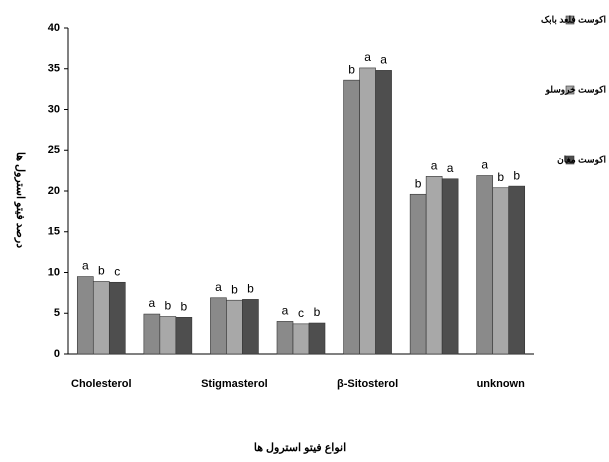  Describe the element at coordinates (367, 384) in the screenshot. I see `x-tick-label: β-Sitosterol` at that location.